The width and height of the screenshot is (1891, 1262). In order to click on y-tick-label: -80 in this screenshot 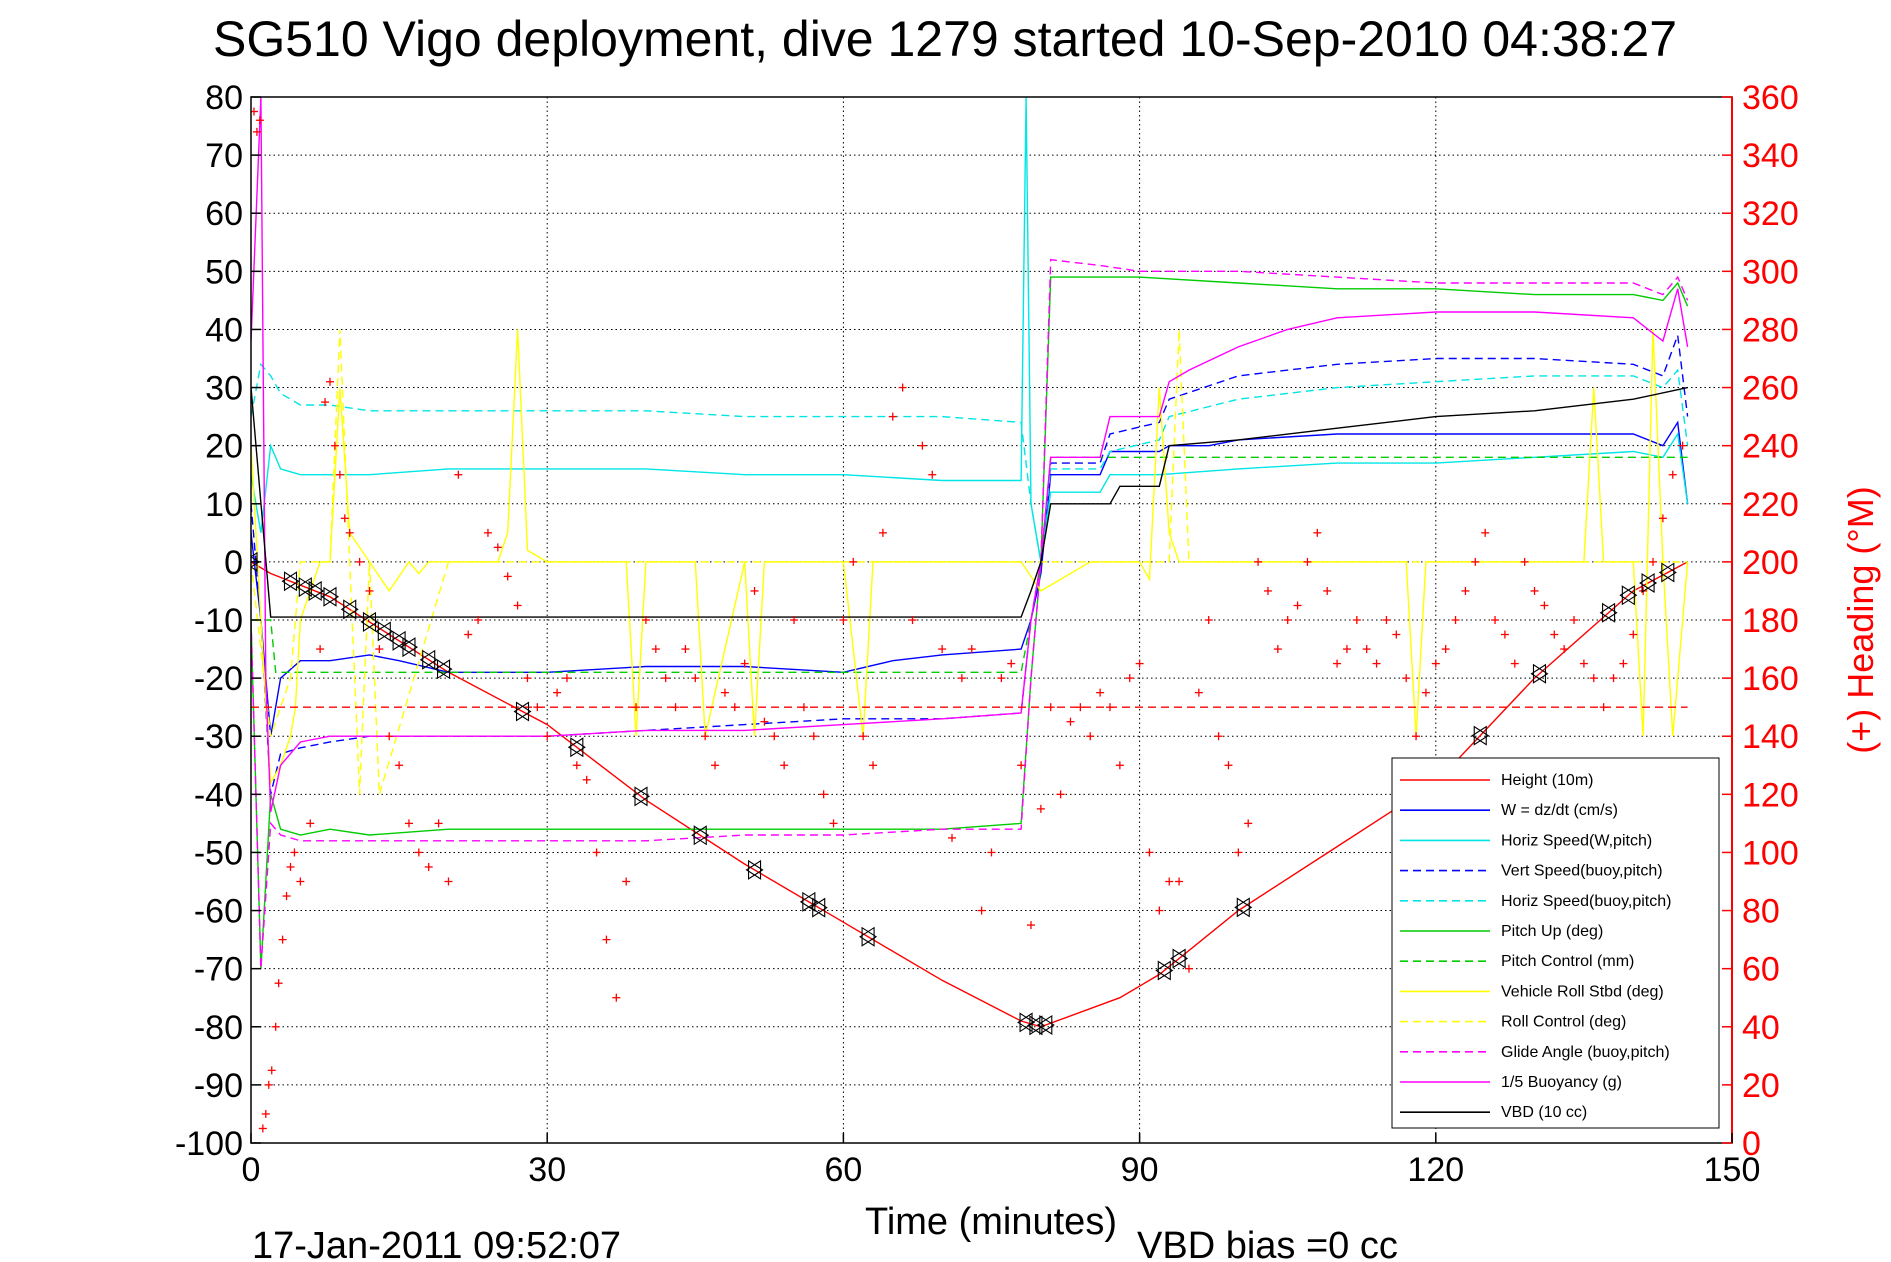, I will do `click(218, 1028)`.